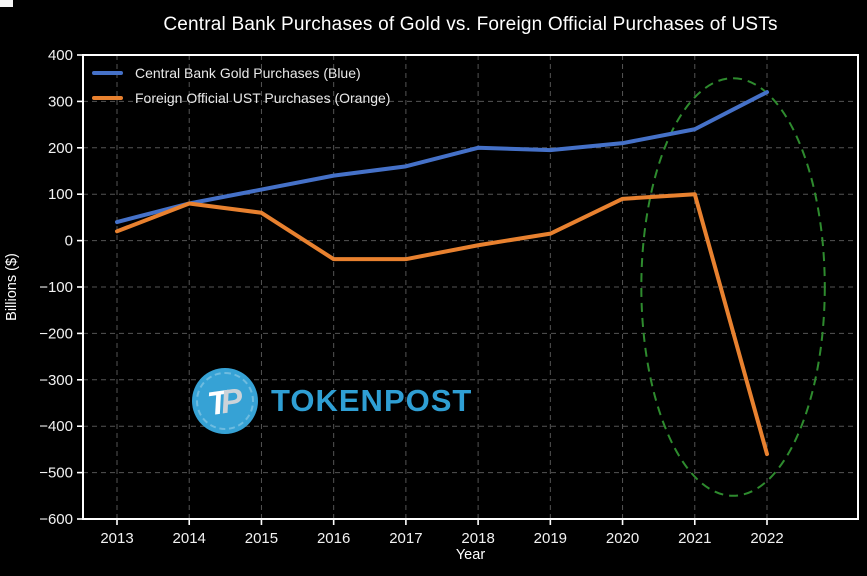 The height and width of the screenshot is (576, 867). Describe the element at coordinates (116, 538) in the screenshot. I see `x-tick-label: 2013` at that location.